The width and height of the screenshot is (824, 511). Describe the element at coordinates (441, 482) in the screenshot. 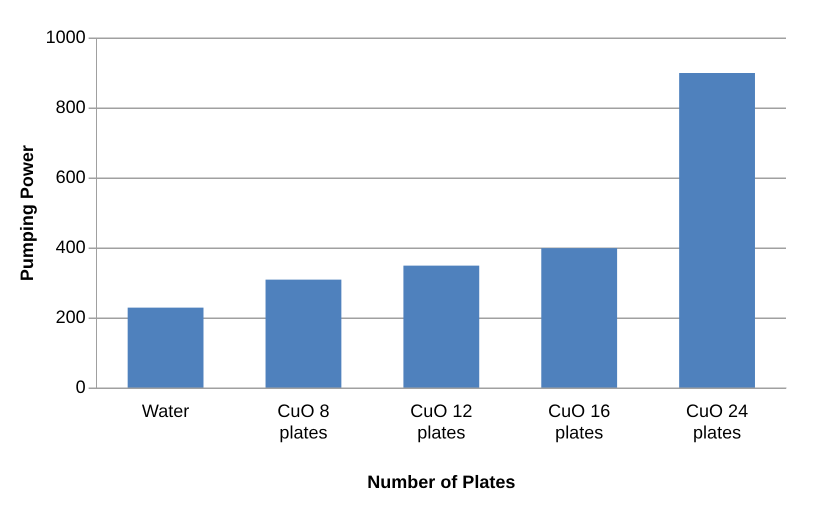

I see `x-axis-title: Number of Plates` at that location.